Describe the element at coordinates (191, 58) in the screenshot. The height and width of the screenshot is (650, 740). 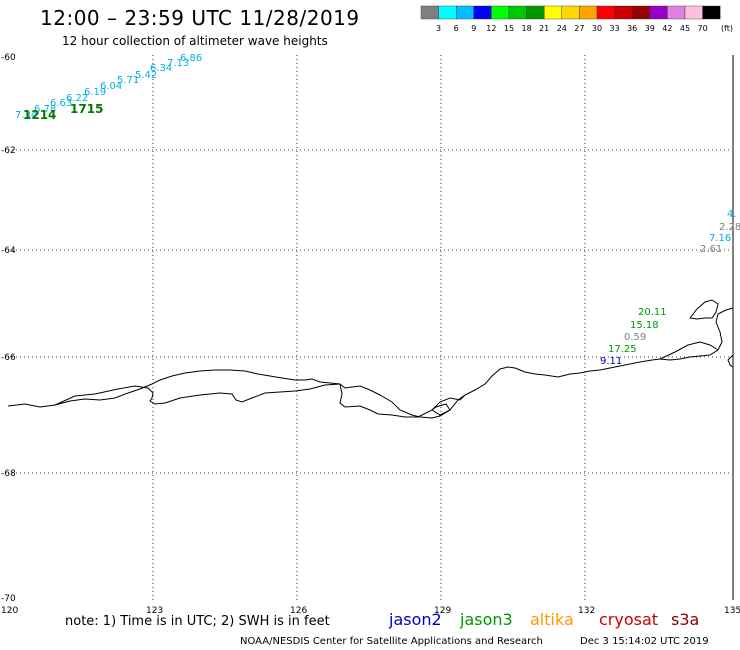
I see `wave-height-label: 6.86` at that location.